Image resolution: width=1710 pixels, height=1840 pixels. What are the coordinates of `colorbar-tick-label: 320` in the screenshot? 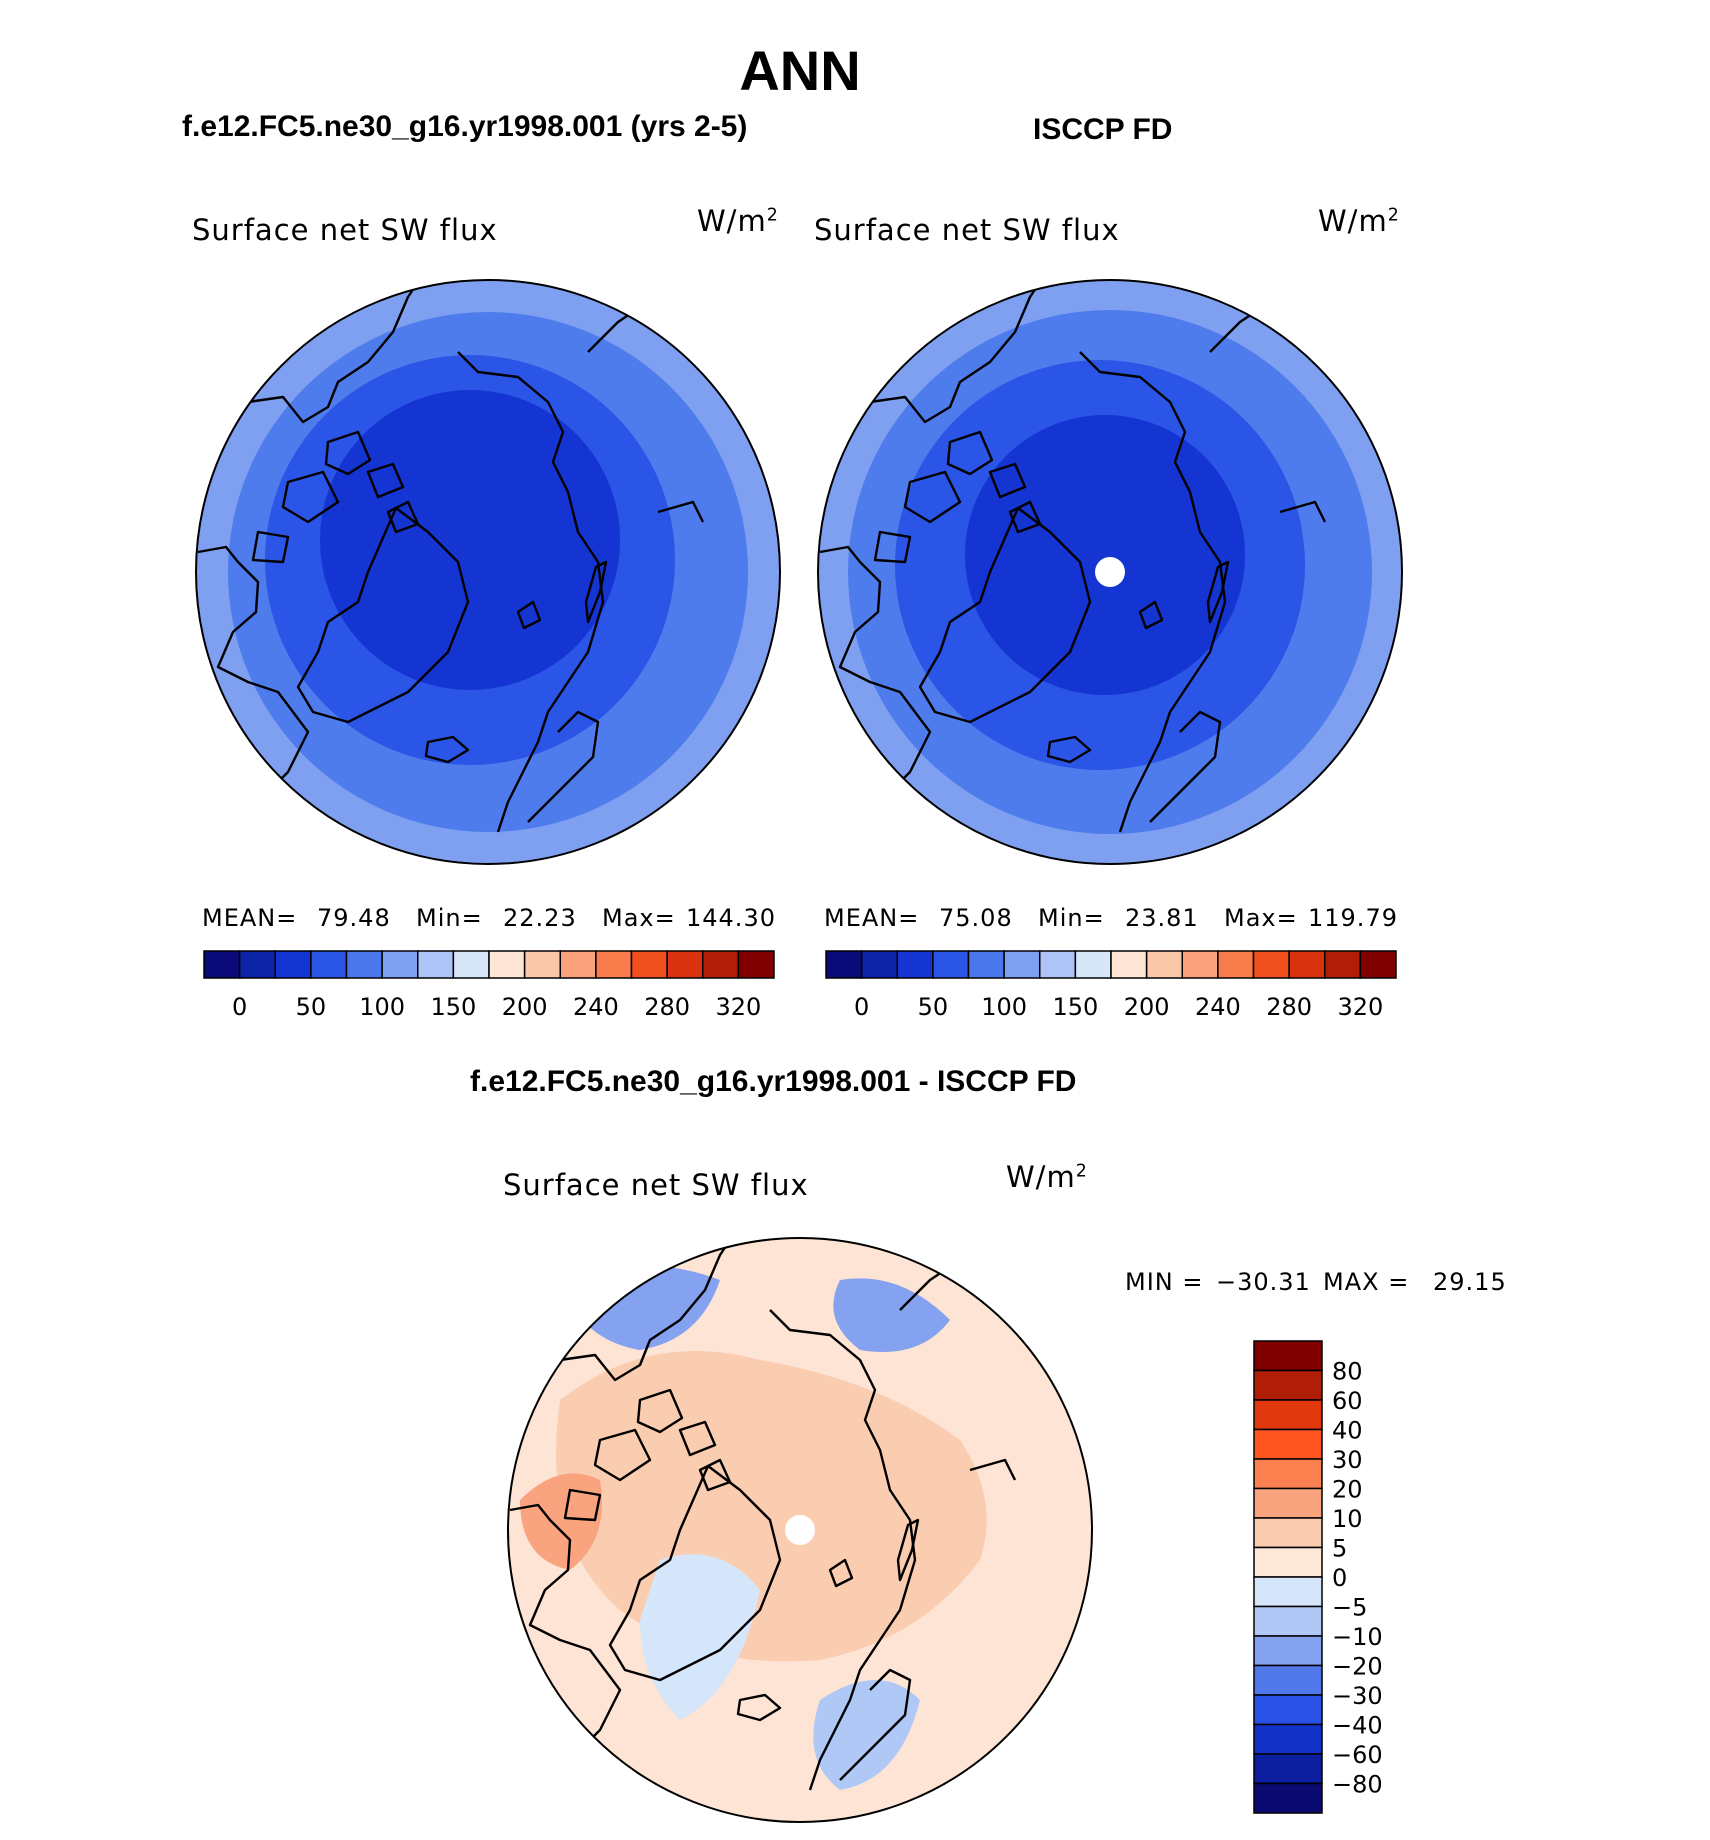 It's located at (1360, 1007).